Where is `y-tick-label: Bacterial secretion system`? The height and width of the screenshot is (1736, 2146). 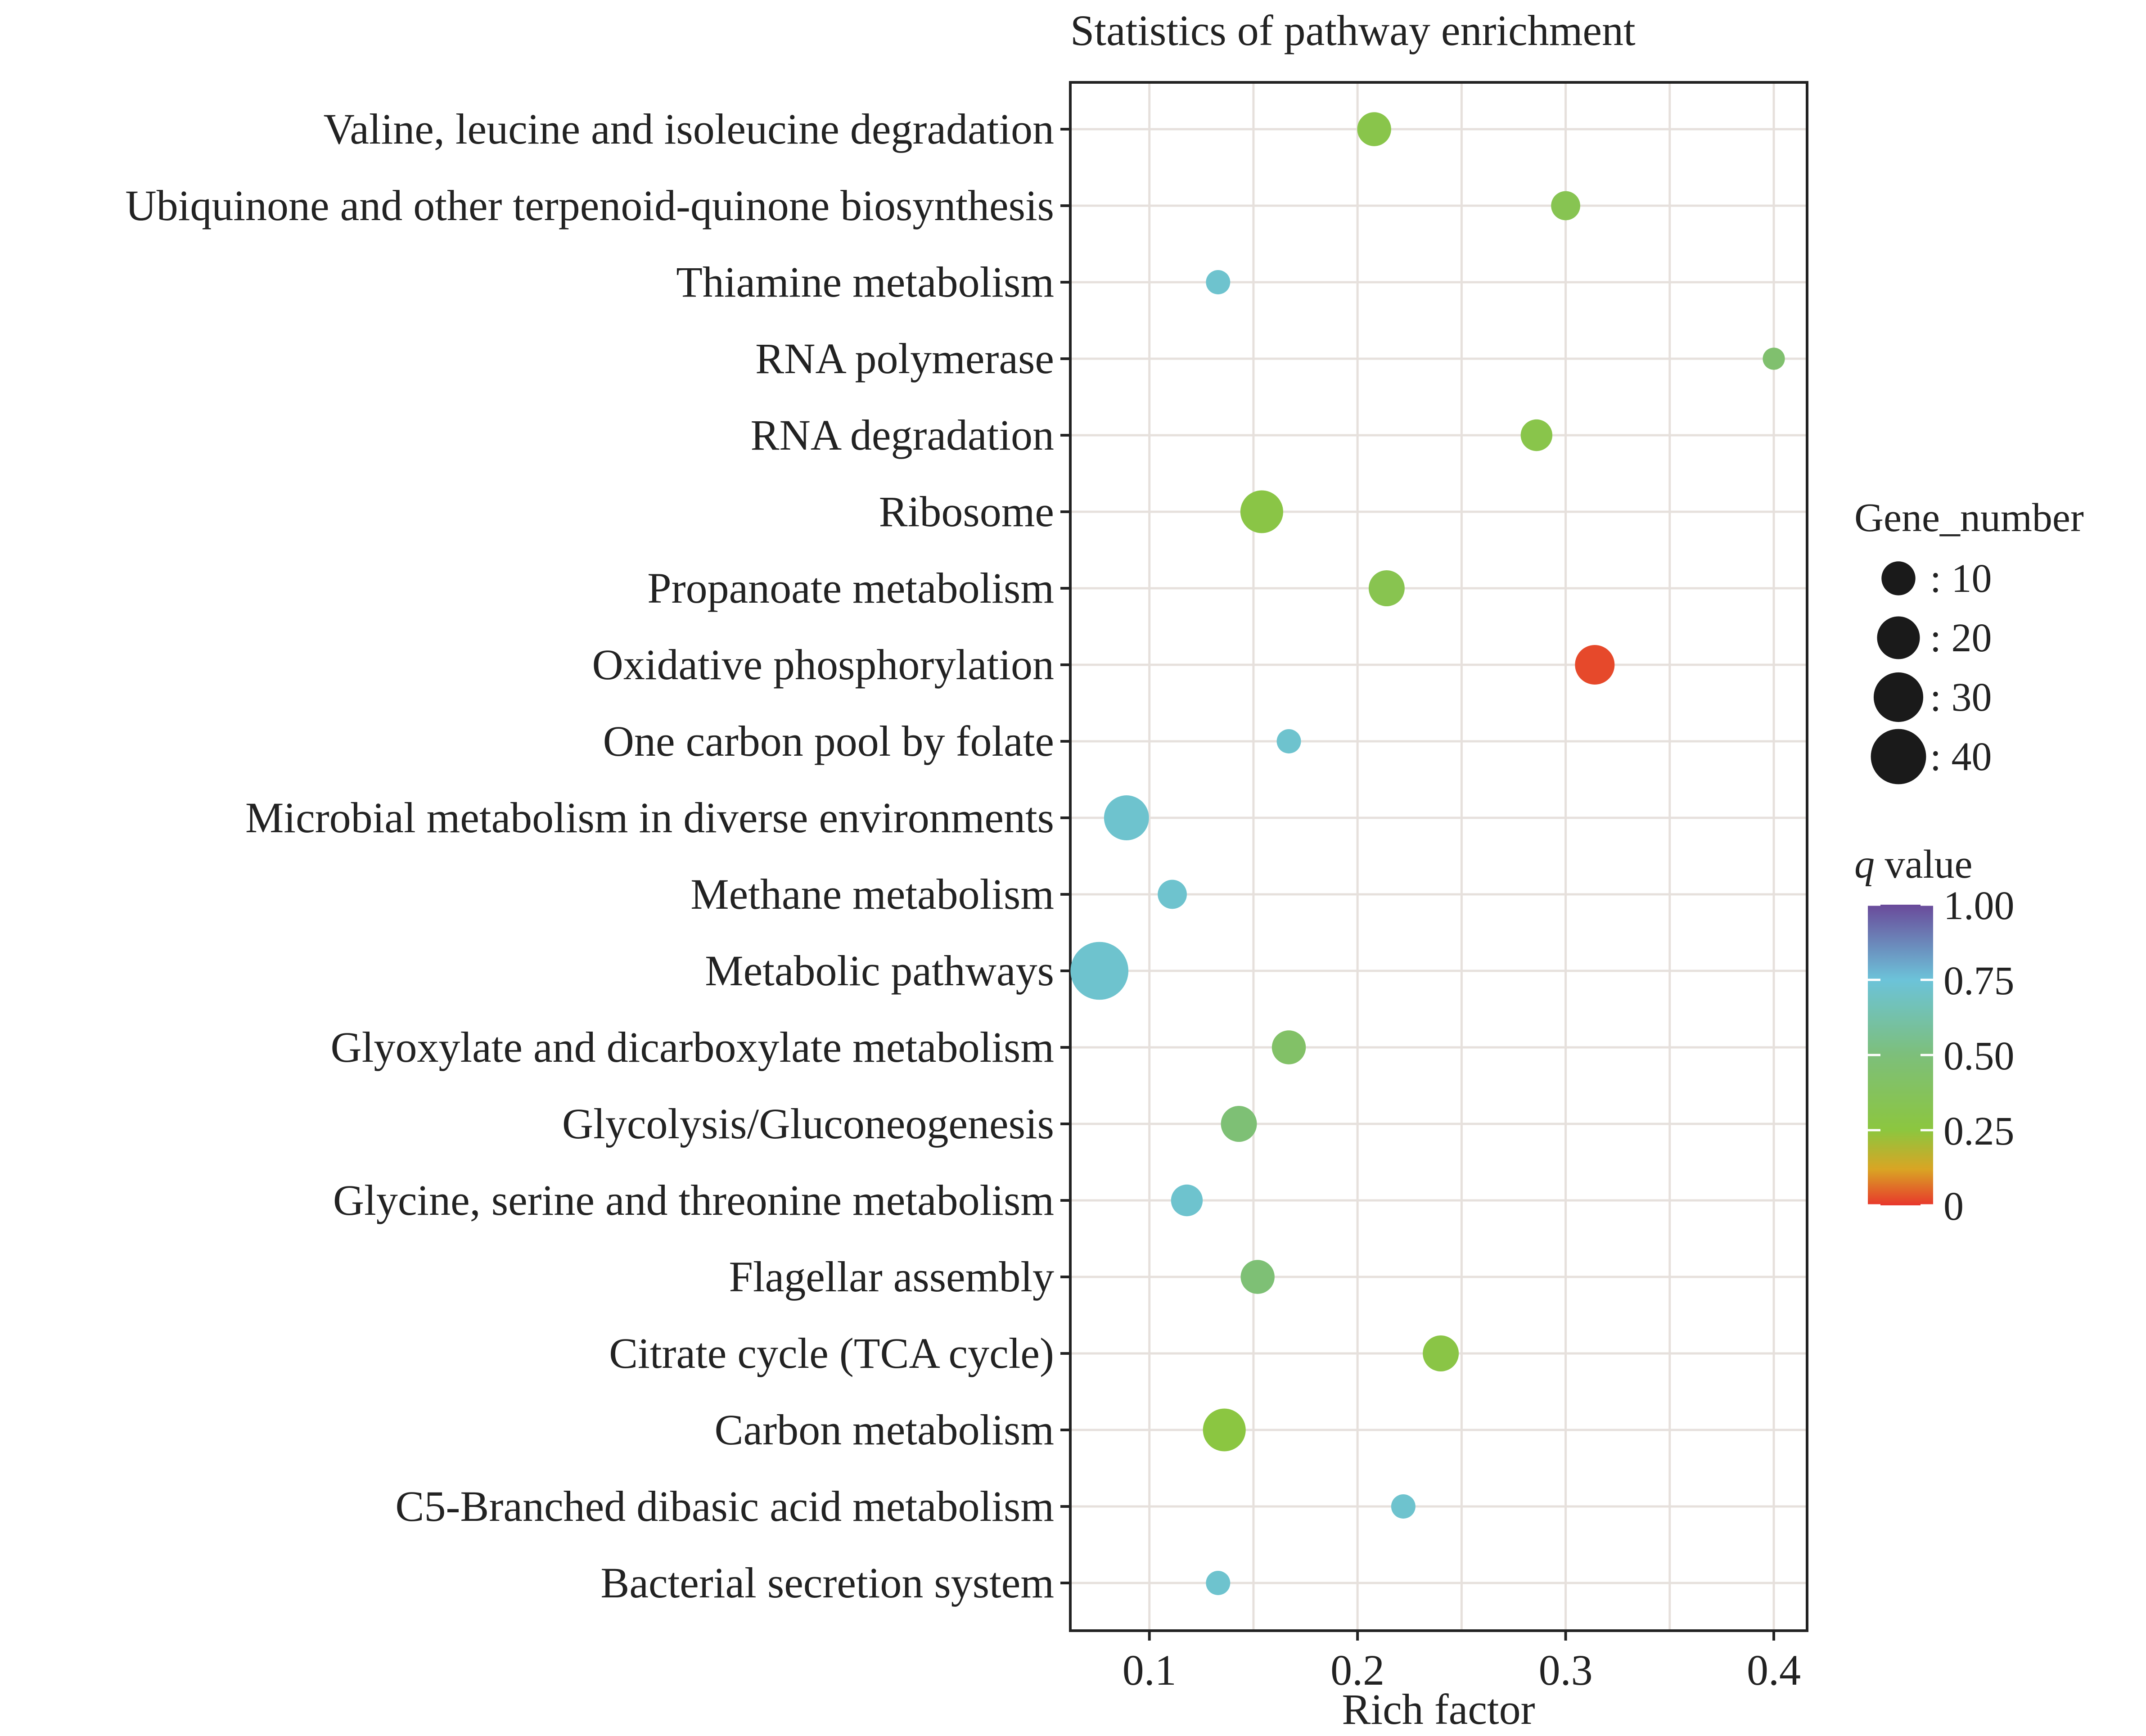 y-tick-label: Bacterial secretion system is located at coordinates (827, 1583).